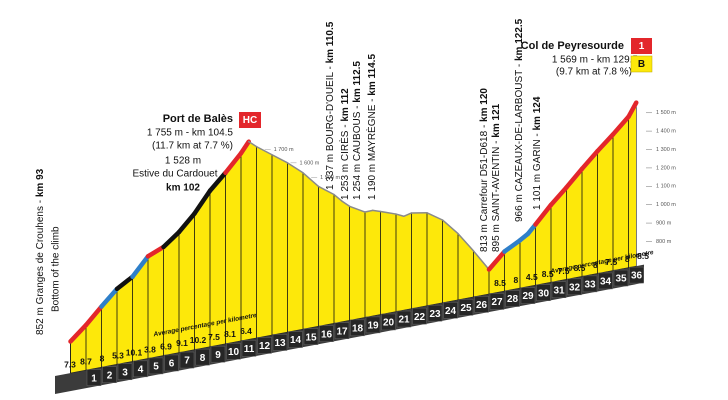  I want to click on place-name: 1 190 m MAYRÈGNE -, so click(371, 148).